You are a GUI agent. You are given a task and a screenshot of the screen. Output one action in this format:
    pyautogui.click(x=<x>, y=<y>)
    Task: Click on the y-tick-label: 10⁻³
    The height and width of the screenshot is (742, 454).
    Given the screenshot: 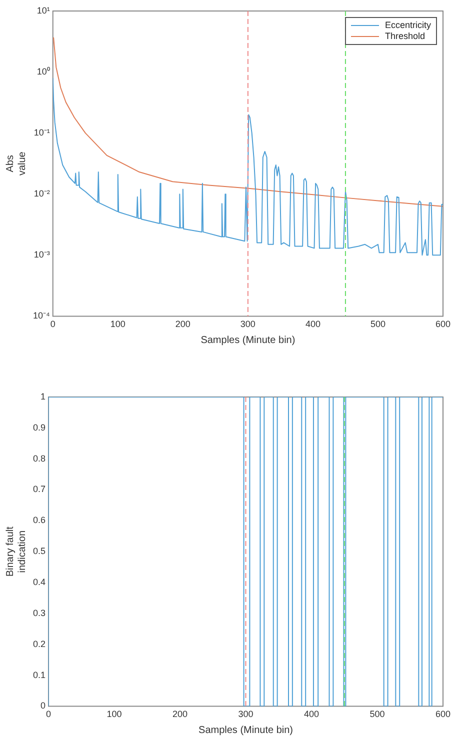 What is the action you would take?
    pyautogui.click(x=42, y=255)
    